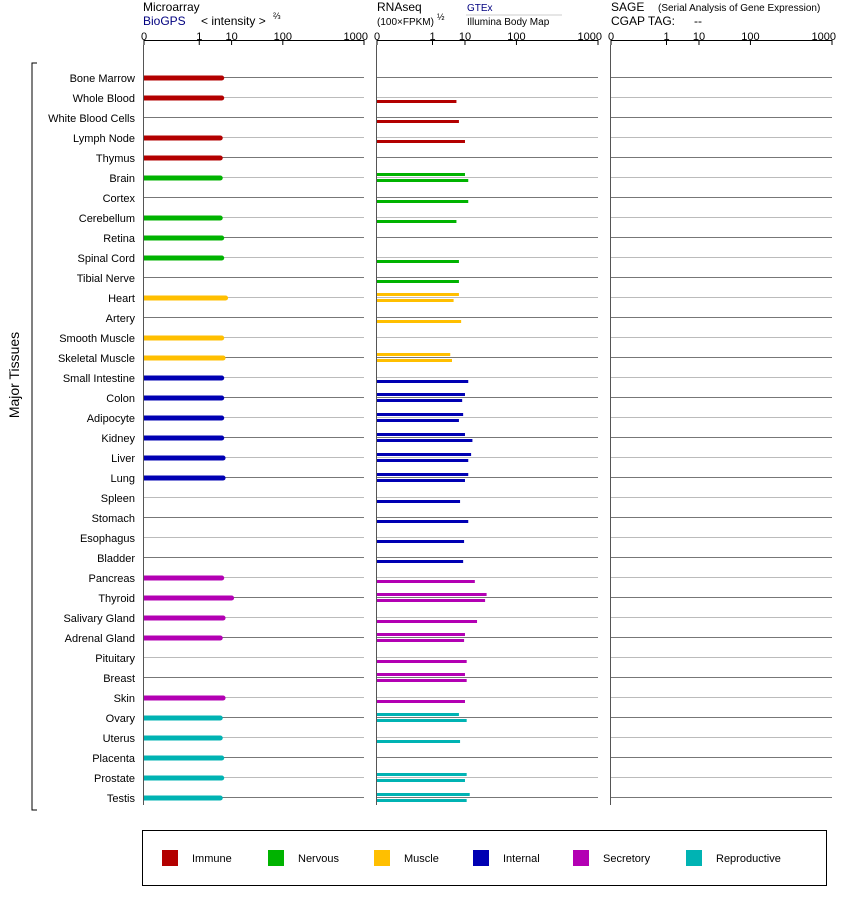 This screenshot has height=905, width=842. What do you see at coordinates (116, 159) in the screenshot?
I see `tissue-label: Thymus` at bounding box center [116, 159].